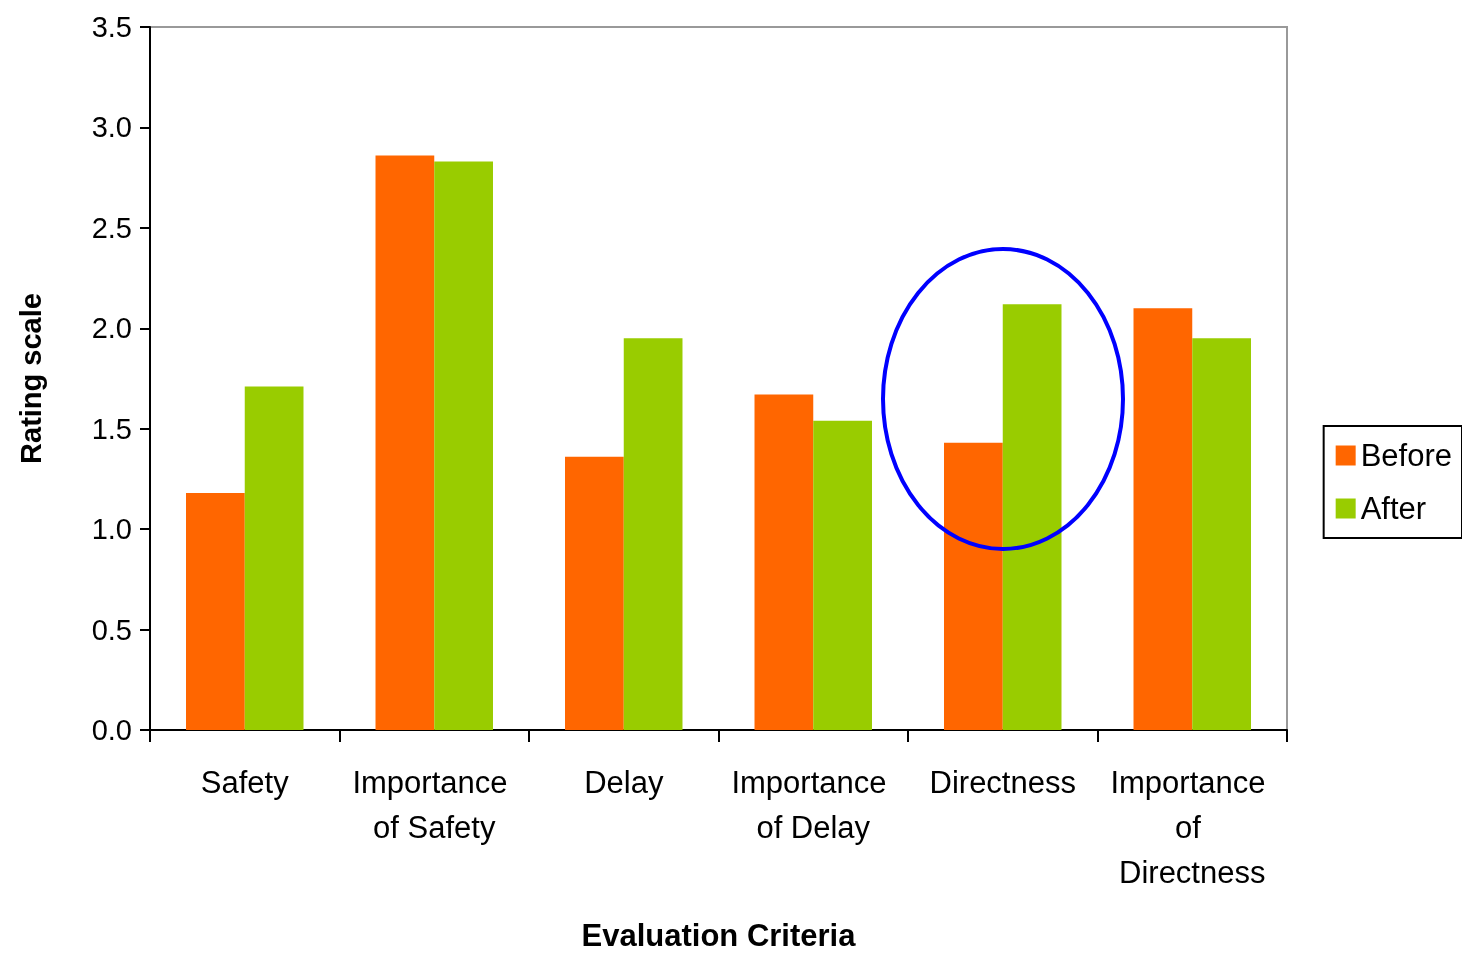  What do you see at coordinates (111, 328) in the screenshot?
I see `y-tick-label: 2.0` at bounding box center [111, 328].